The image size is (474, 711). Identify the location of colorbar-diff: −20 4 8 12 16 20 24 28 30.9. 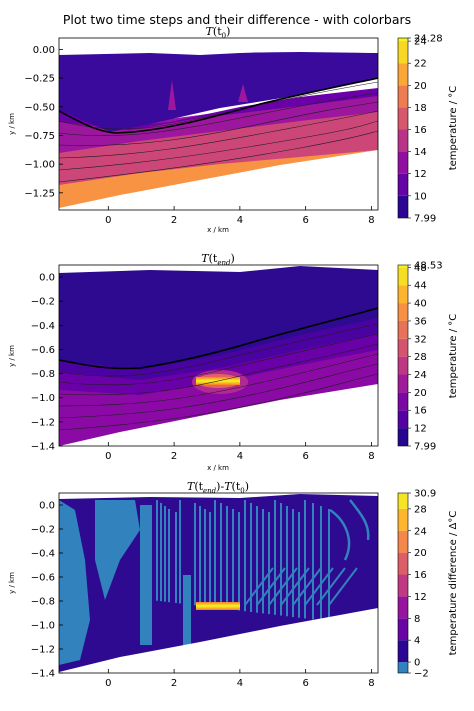
(416, 584).